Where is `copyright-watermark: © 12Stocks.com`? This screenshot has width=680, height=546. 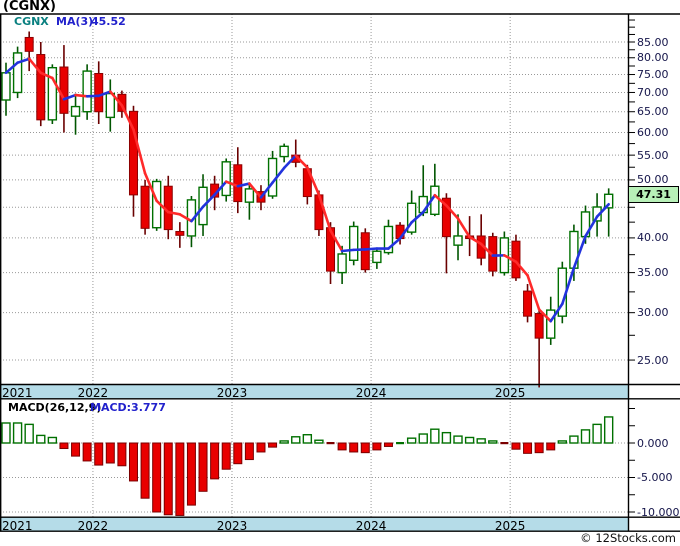 copyright-watermark: © 12Stocks.com is located at coordinates (628, 538).